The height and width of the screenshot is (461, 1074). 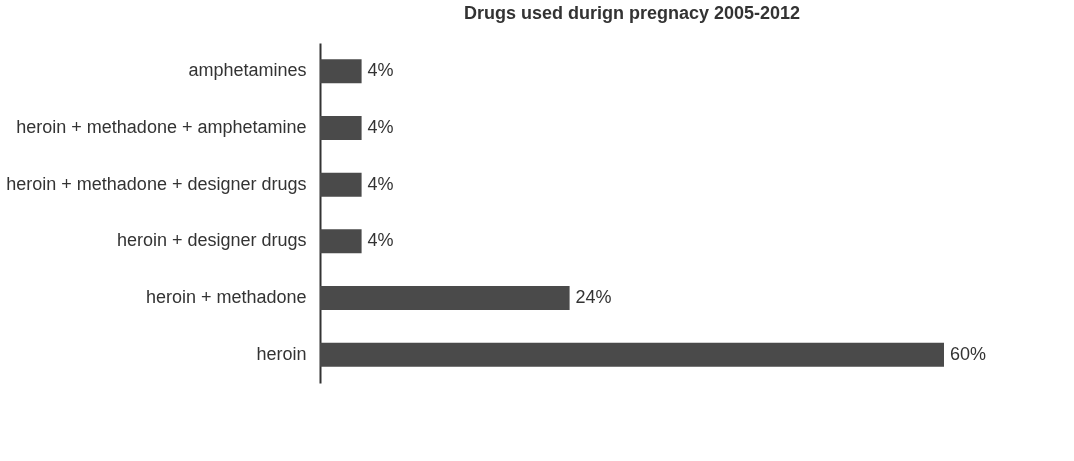 What do you see at coordinates (247, 70) in the screenshot?
I see `y-tick-label: amphetamines` at bounding box center [247, 70].